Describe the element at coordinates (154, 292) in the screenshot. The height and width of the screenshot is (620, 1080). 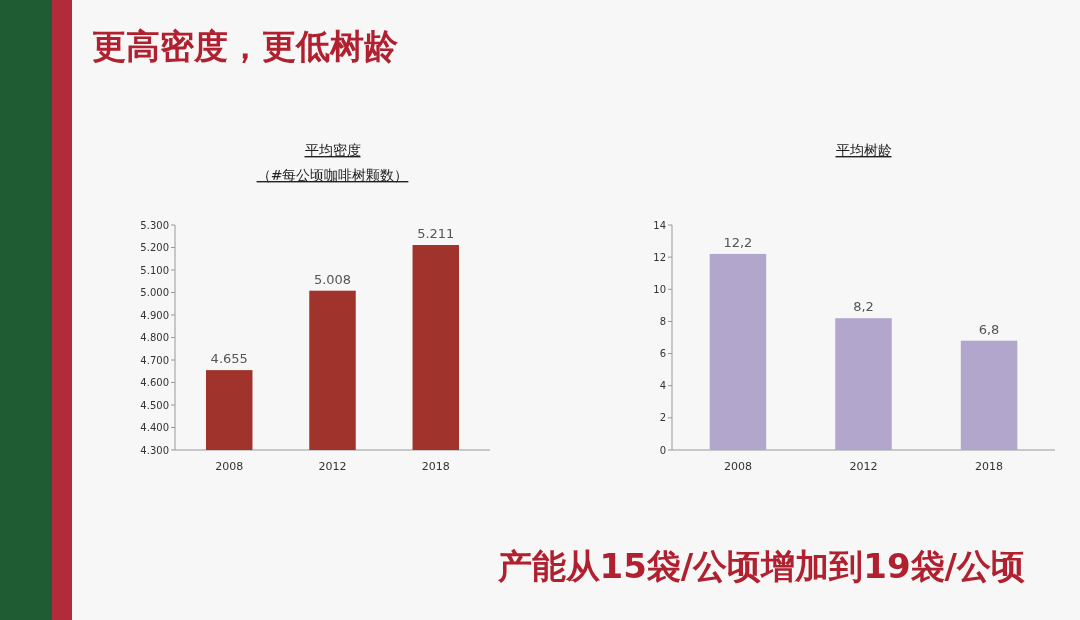
I see `y-tick-label: 5.000` at that location.